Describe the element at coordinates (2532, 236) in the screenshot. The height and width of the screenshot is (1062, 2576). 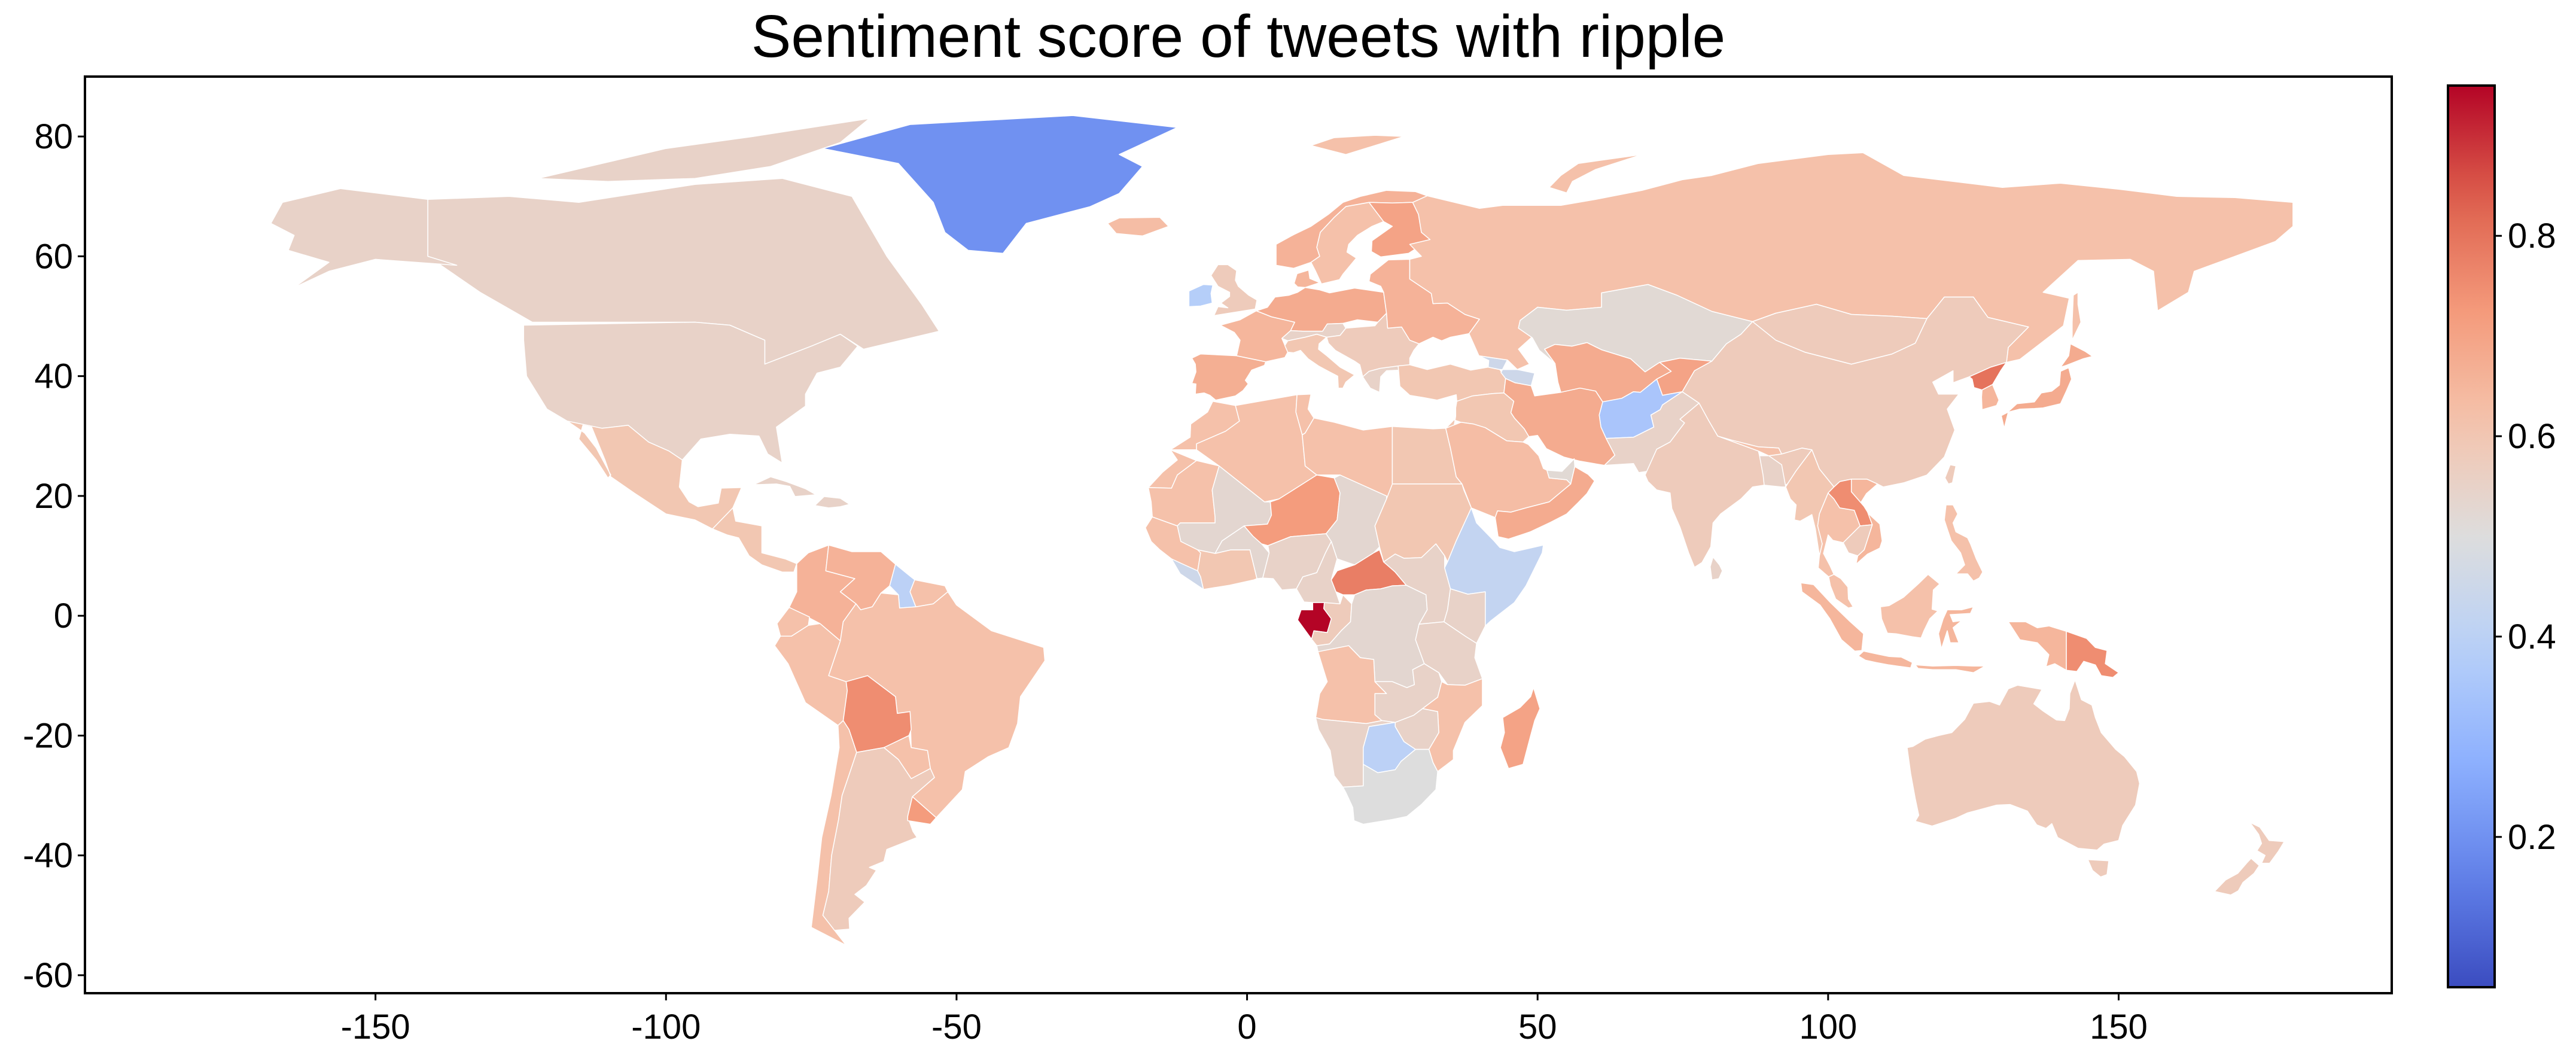
I see `colorbar-tick-label: 0.8` at that location.